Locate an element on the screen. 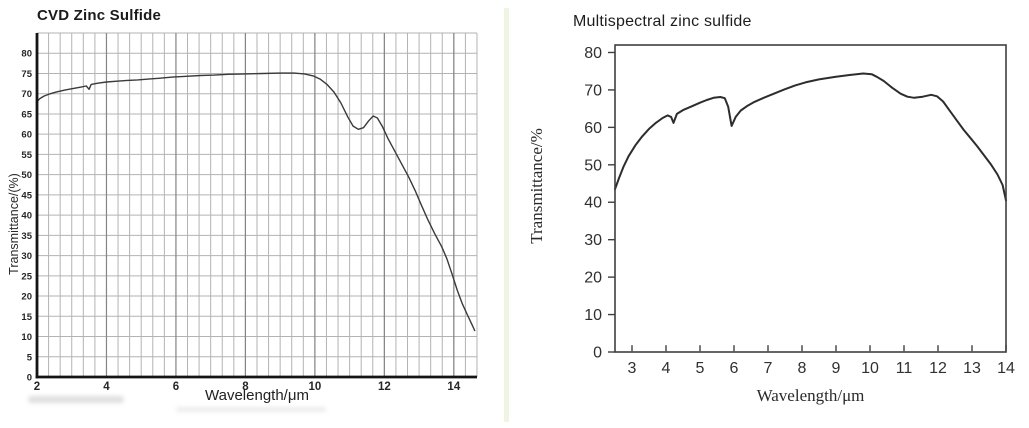 The width and height of the screenshot is (1029, 428). cvd-y-axis-label: Transmittance/(%) is located at coordinates (14, 224).